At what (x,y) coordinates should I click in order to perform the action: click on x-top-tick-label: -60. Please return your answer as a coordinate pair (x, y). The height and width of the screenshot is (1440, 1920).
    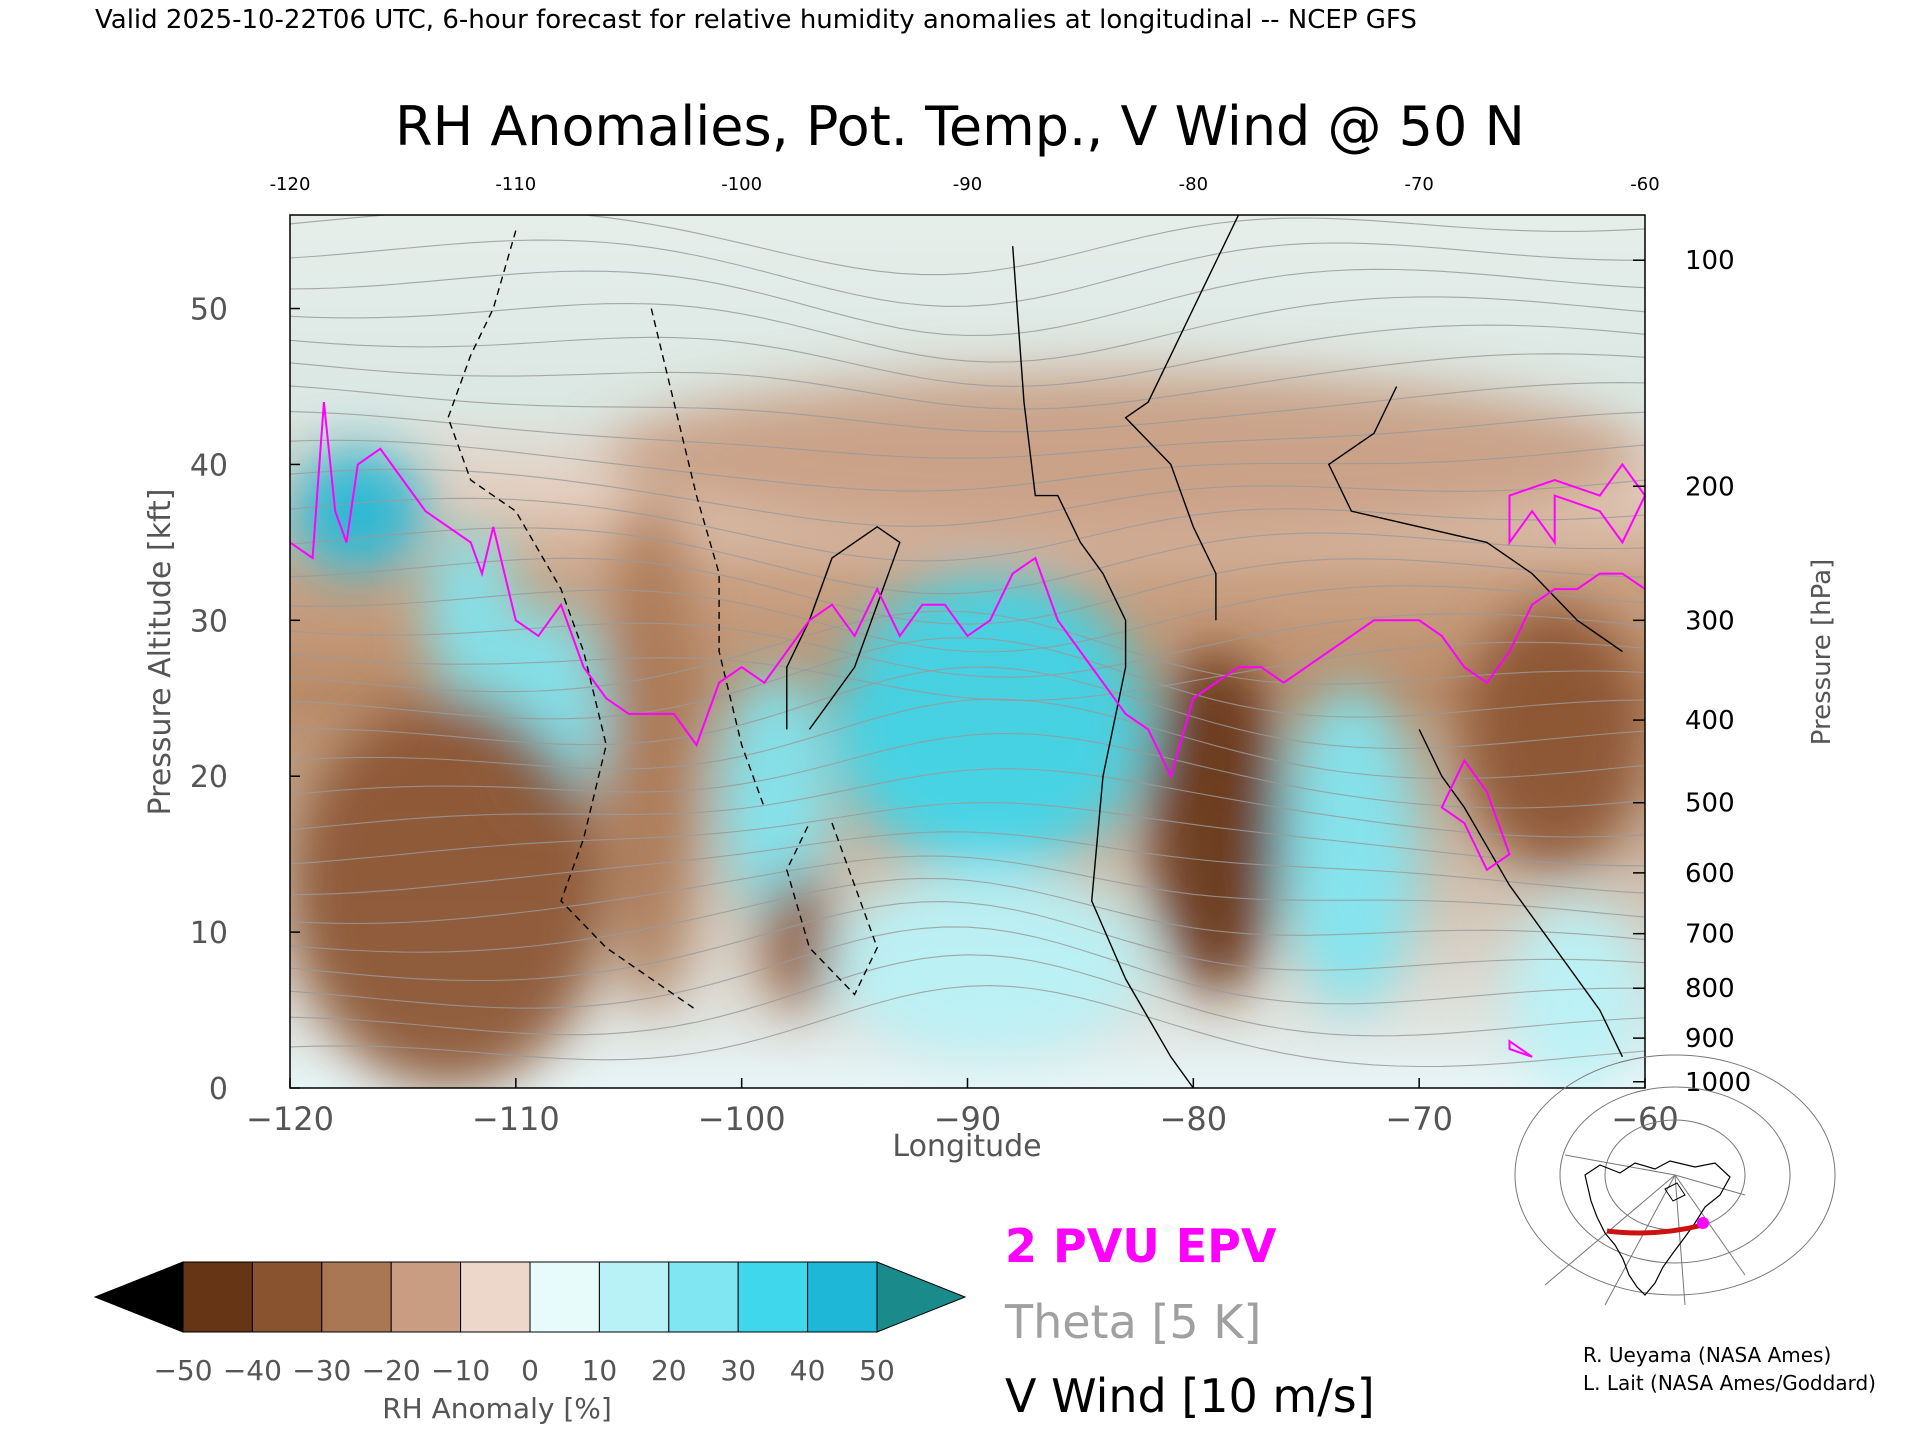
    Looking at the image, I should click on (1644, 184).